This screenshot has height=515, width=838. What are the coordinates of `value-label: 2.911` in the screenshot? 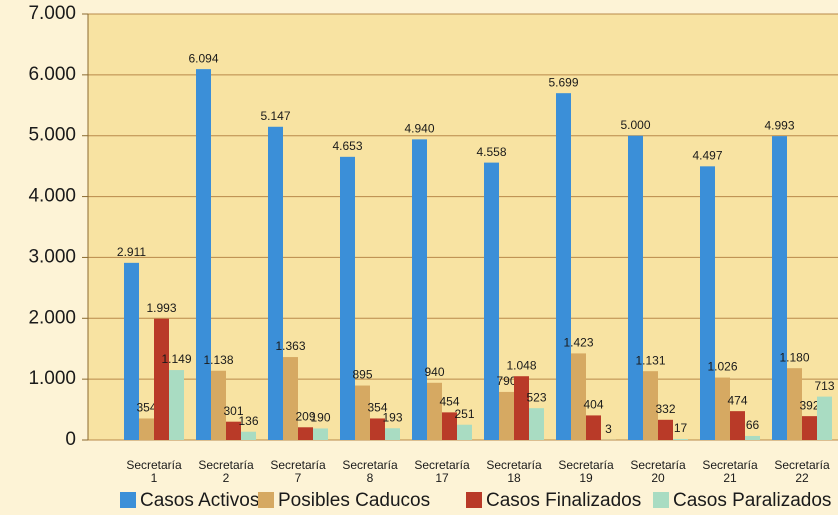 It's located at (131, 252).